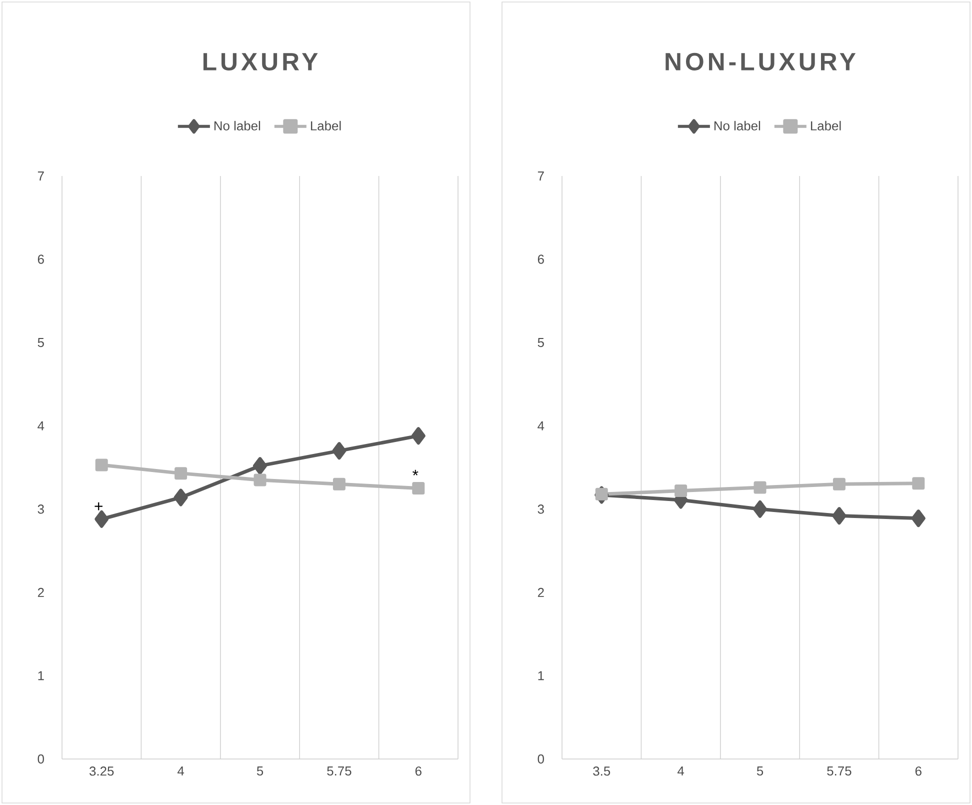  I want to click on x-tick-label: 3.5, so click(601, 771).